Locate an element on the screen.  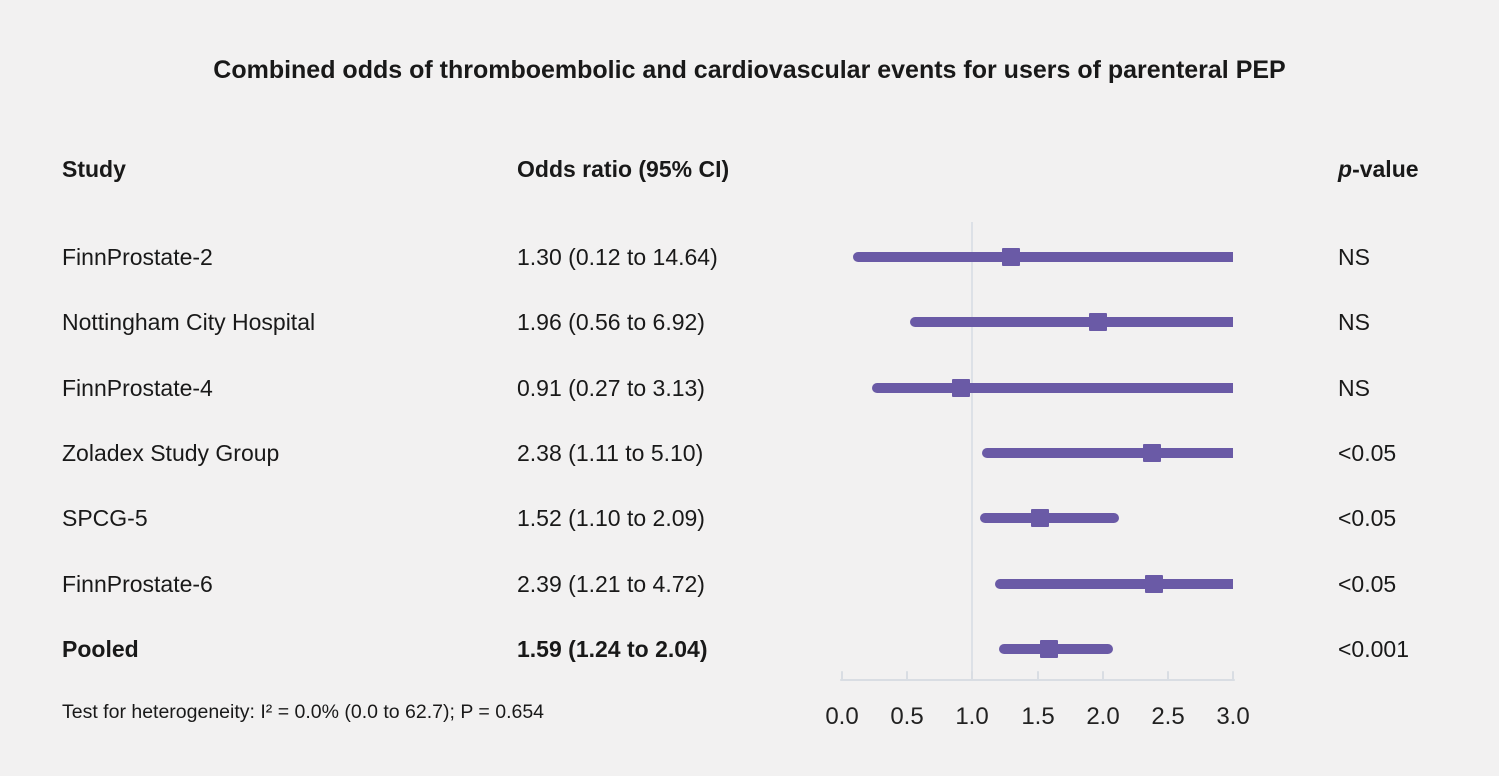
odds-ratio-value: 1.52 (1.10 to 2.09) is located at coordinates (611, 518).